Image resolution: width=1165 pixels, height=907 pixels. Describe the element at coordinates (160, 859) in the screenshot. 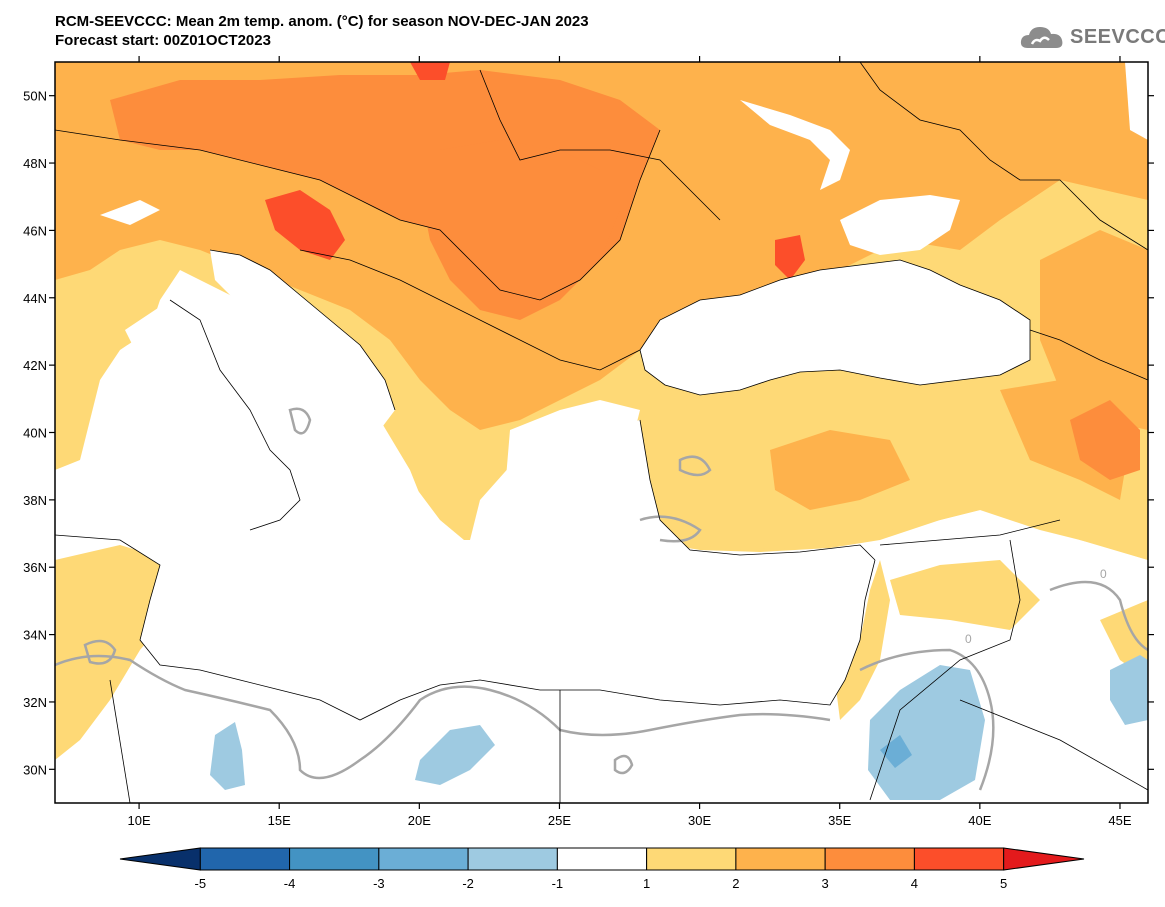

I see `colorbar-swatch-min` at that location.